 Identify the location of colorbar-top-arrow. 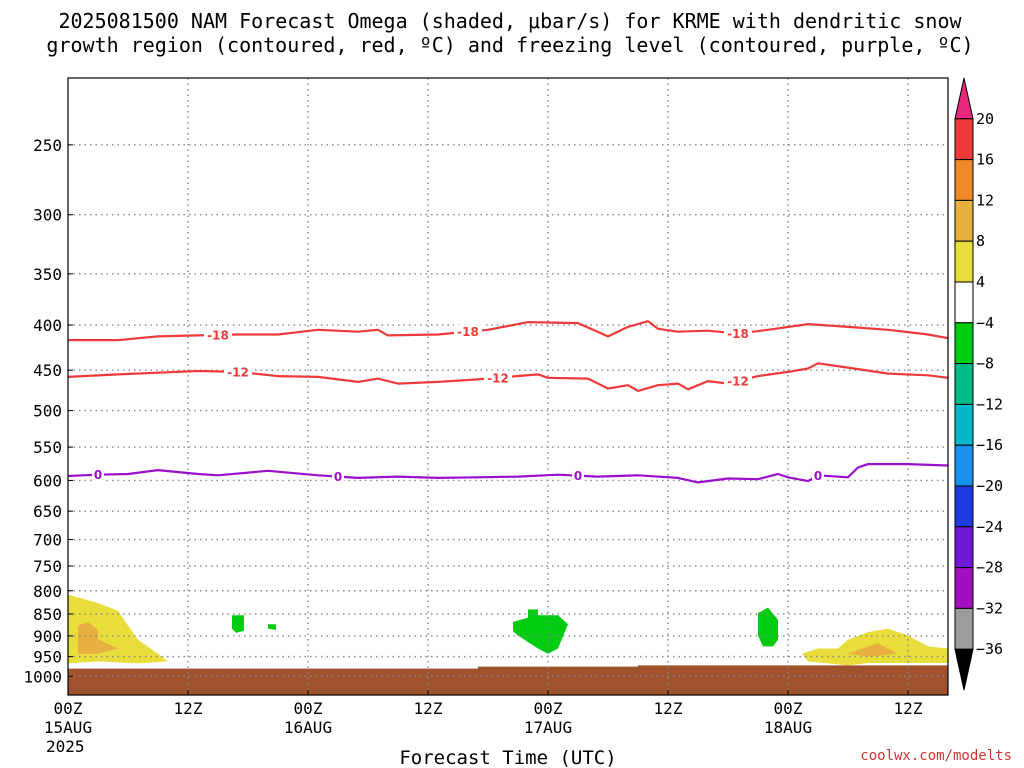
(964, 98).